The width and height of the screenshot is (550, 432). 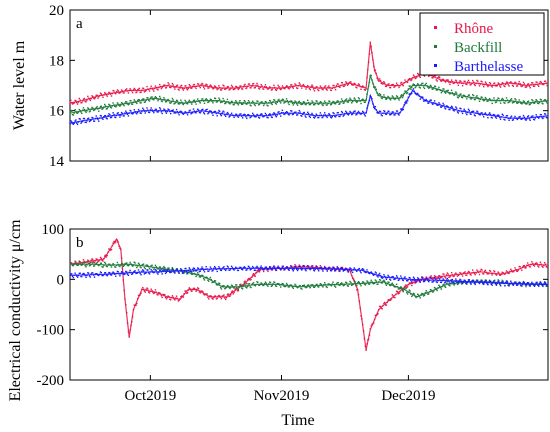 What do you see at coordinates (56, 11) in the screenshot?
I see `y-tick-label: 20` at bounding box center [56, 11].